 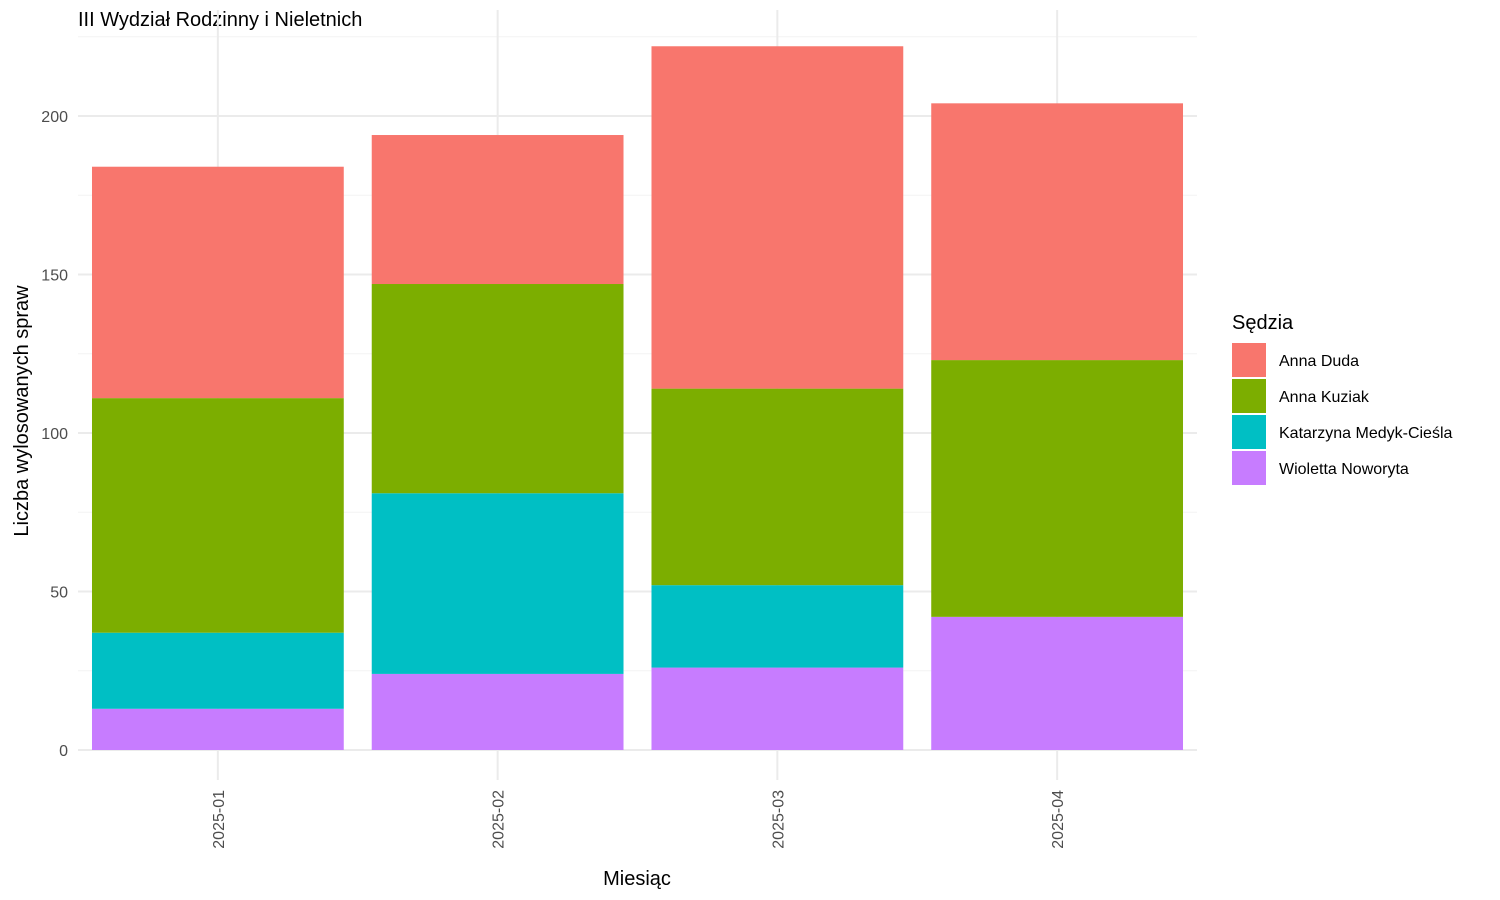 I want to click on bar-2025-02-wioletta-noworyta, so click(x=497, y=711).